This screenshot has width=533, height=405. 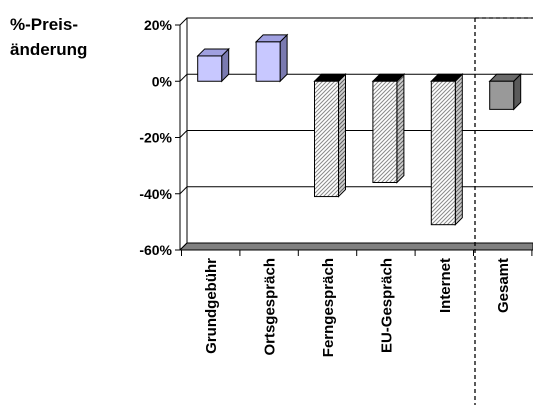 I want to click on bar-ferngespräch, so click(x=330, y=135).